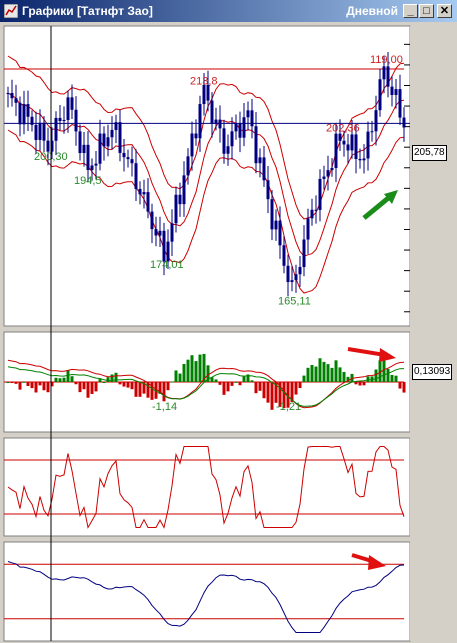  What do you see at coordinates (167, 265) in the screenshot?
I see `price-label: 174,01` at bounding box center [167, 265].